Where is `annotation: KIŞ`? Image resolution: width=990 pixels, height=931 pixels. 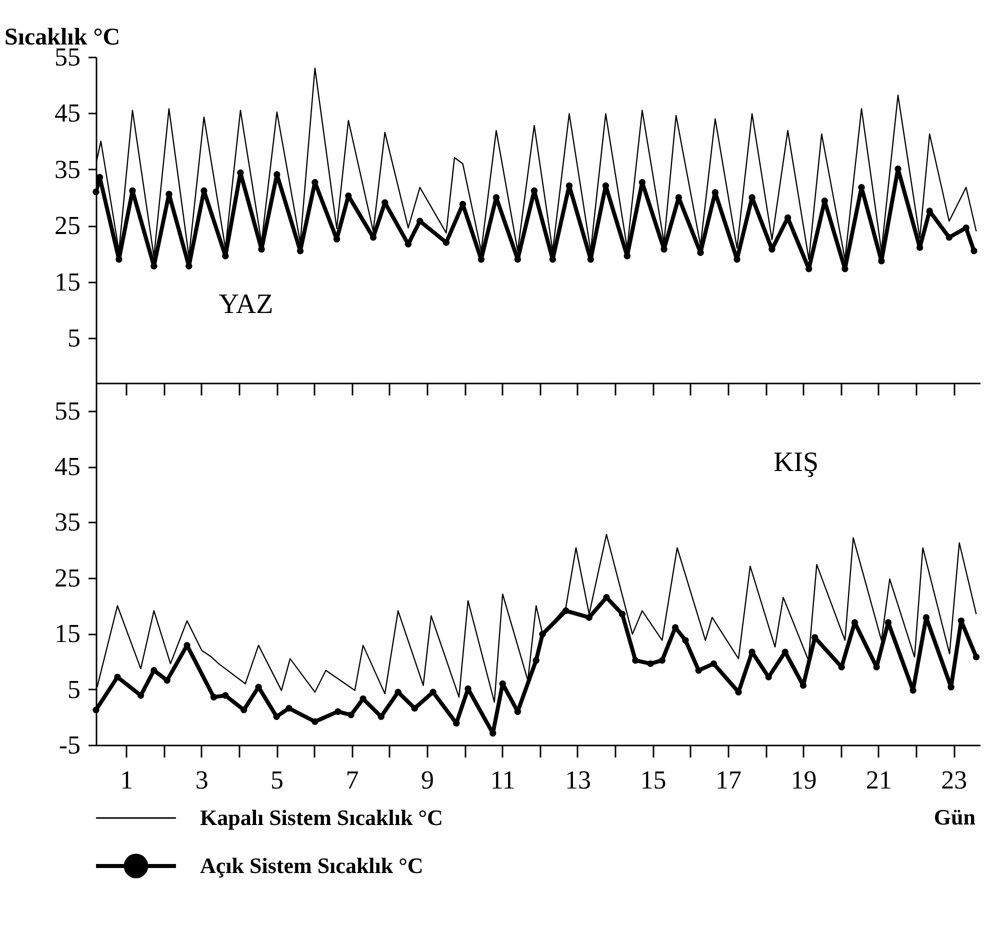
annotation: KIŞ is located at coordinates (796, 462).